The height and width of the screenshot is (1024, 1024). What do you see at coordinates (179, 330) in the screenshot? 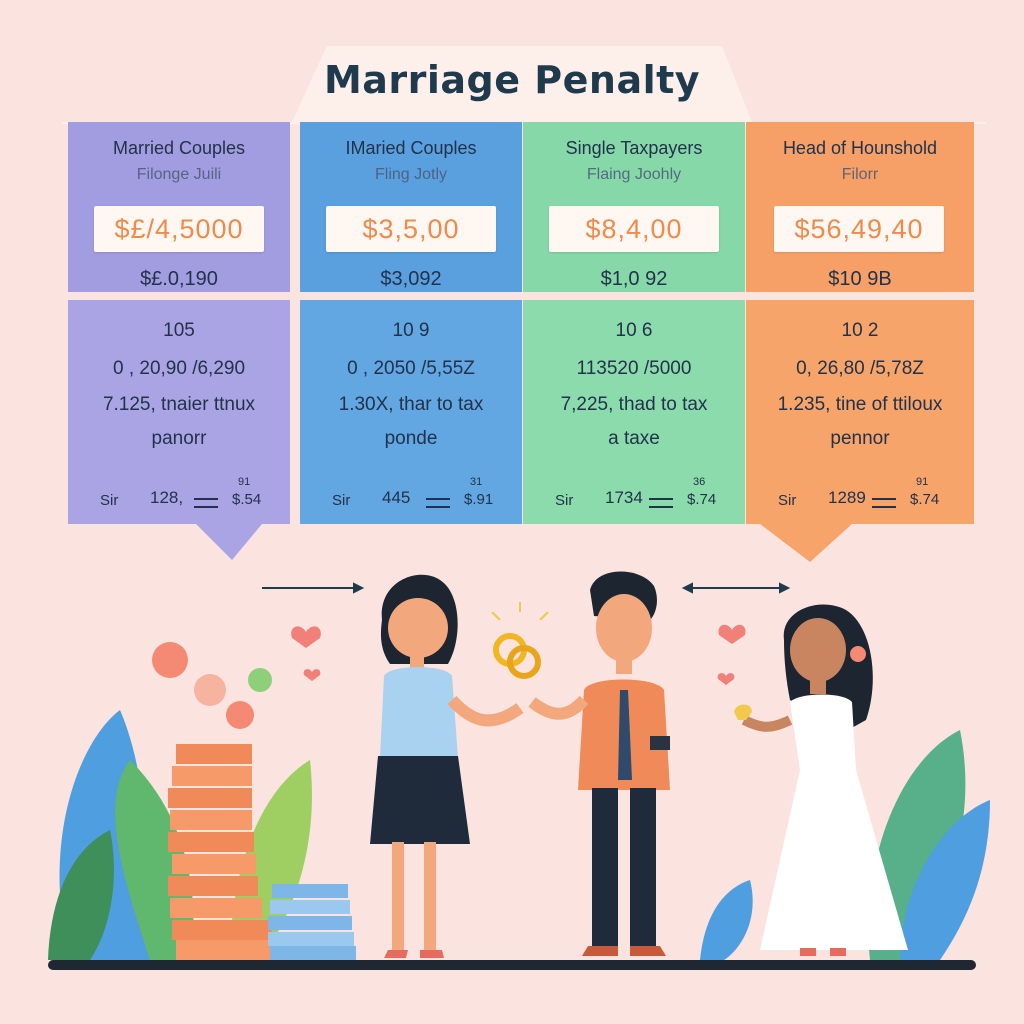
I see `body-line: 105` at bounding box center [179, 330].